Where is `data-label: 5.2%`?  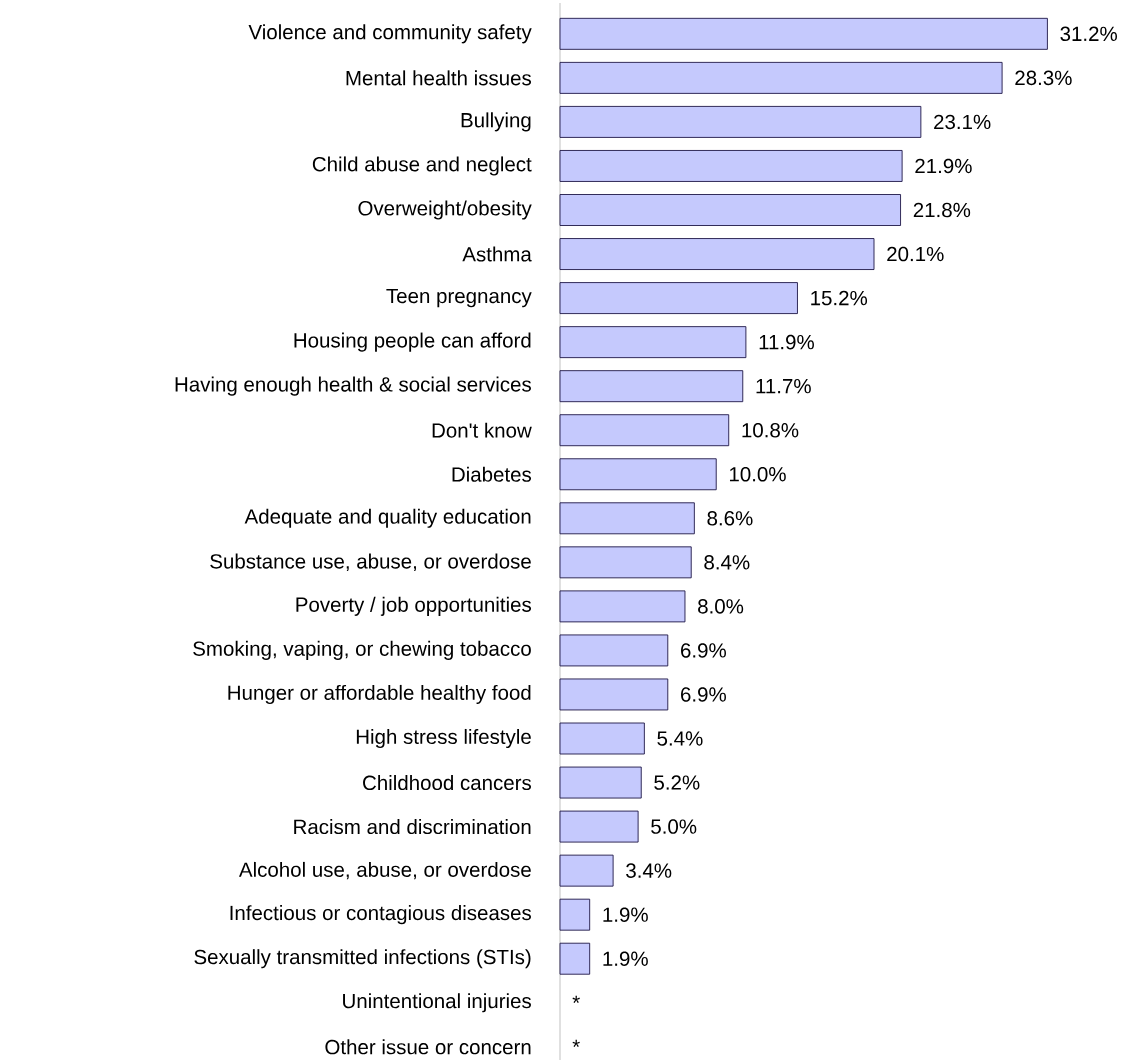 data-label: 5.2% is located at coordinates (677, 782).